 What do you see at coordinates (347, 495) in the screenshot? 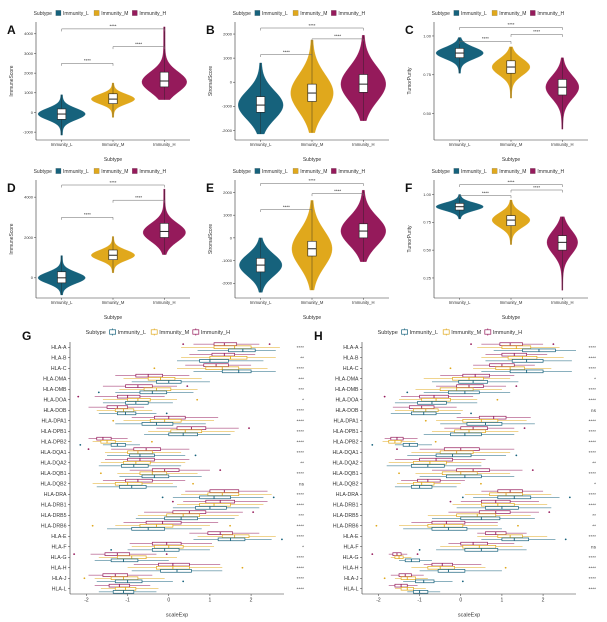
I see `gene-label: HLA-DRA` at bounding box center [347, 495].